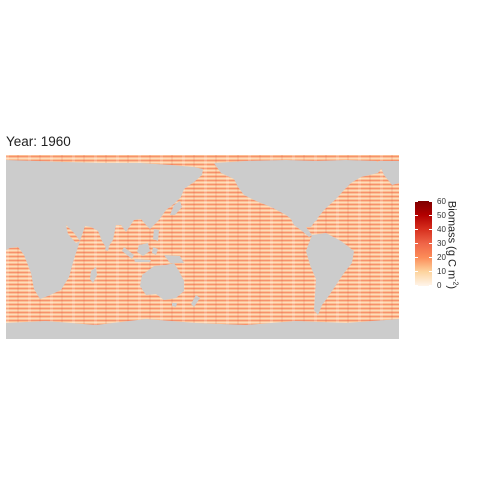 The width and height of the screenshot is (480, 480). Describe the element at coordinates (155, 251) in the screenshot. I see `sulawesi` at that location.